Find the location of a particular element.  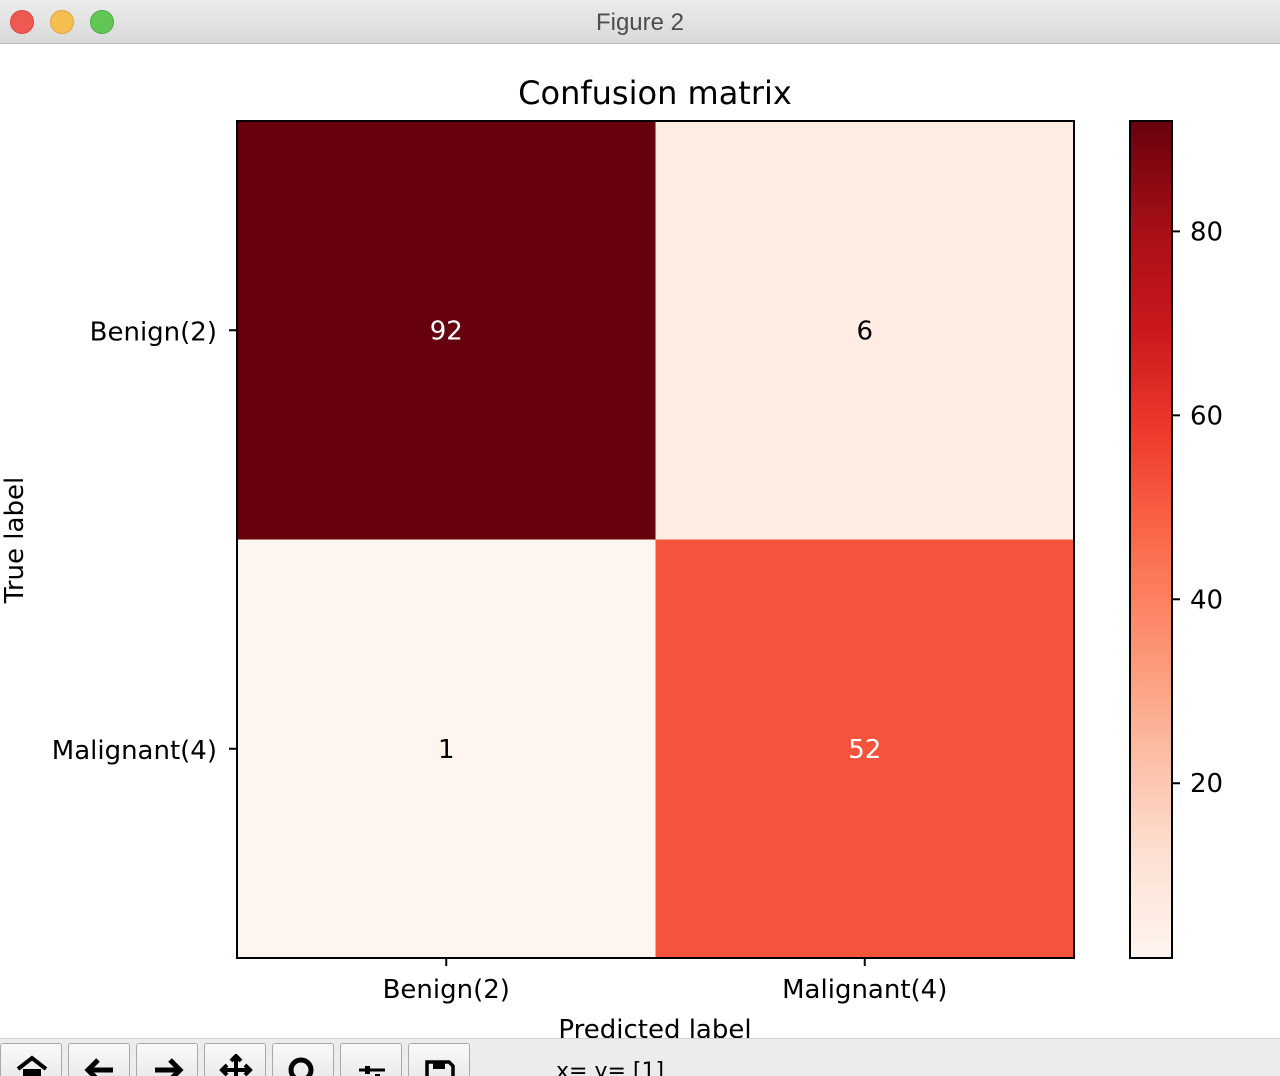

y-axis-ticks: Benign(2) Malignant(4) is located at coordinates (144, 541).